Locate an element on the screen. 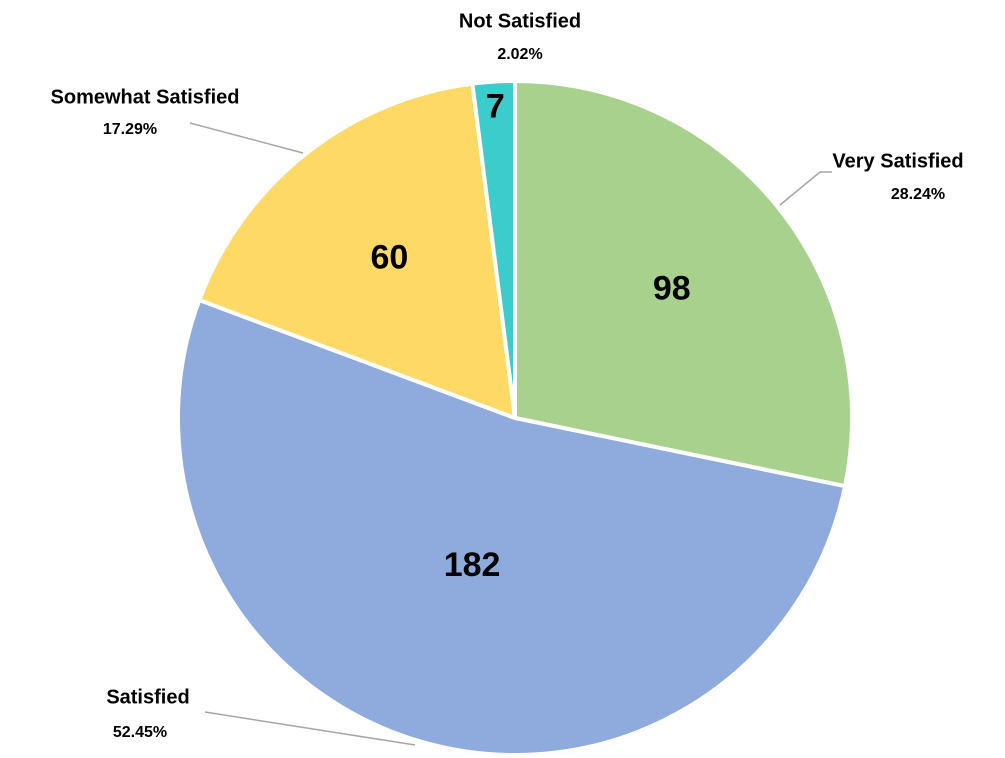  category-label: Not Satisfied is located at coordinates (520, 21).